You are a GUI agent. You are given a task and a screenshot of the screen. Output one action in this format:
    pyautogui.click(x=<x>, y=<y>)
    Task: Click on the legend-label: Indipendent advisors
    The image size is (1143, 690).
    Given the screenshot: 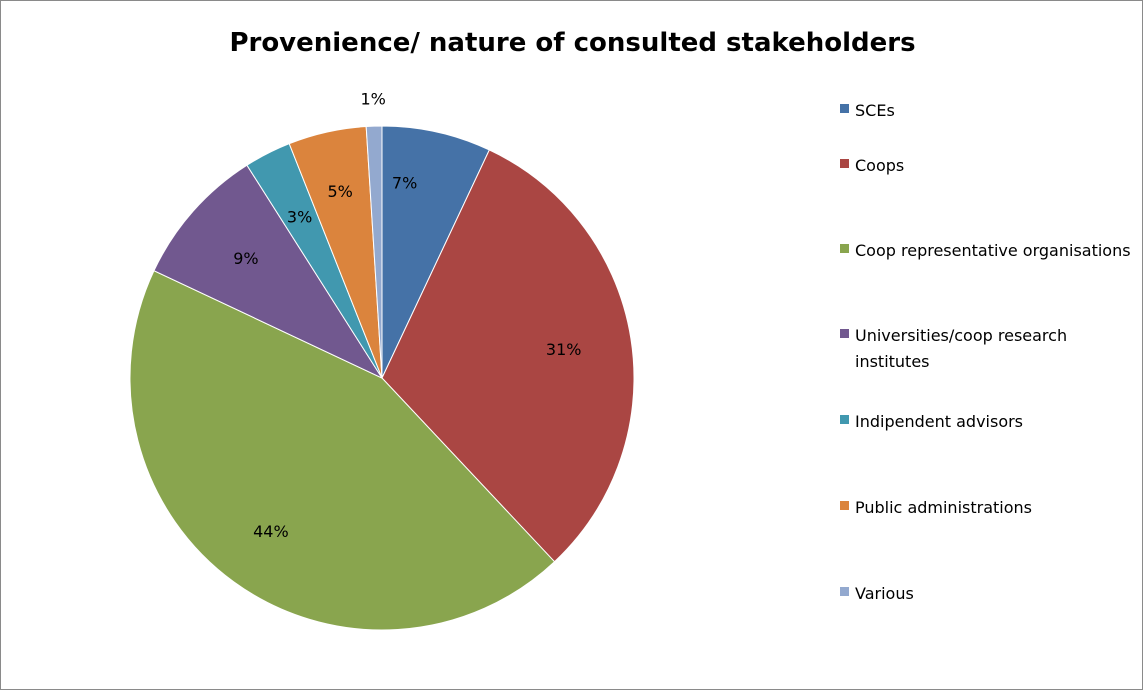 What is the action you would take?
    pyautogui.click(x=939, y=421)
    